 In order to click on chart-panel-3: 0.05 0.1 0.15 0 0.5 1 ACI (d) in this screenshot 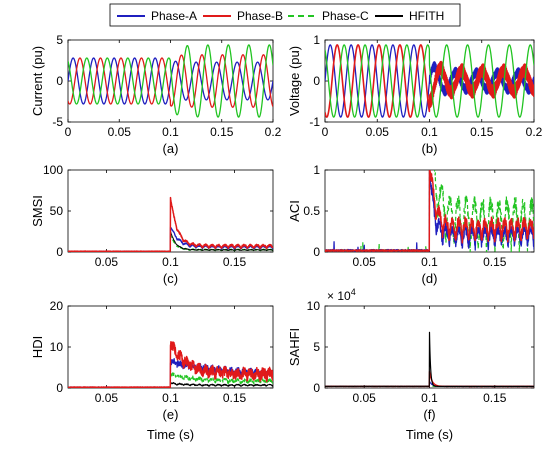, I will do `click(411, 224)`.